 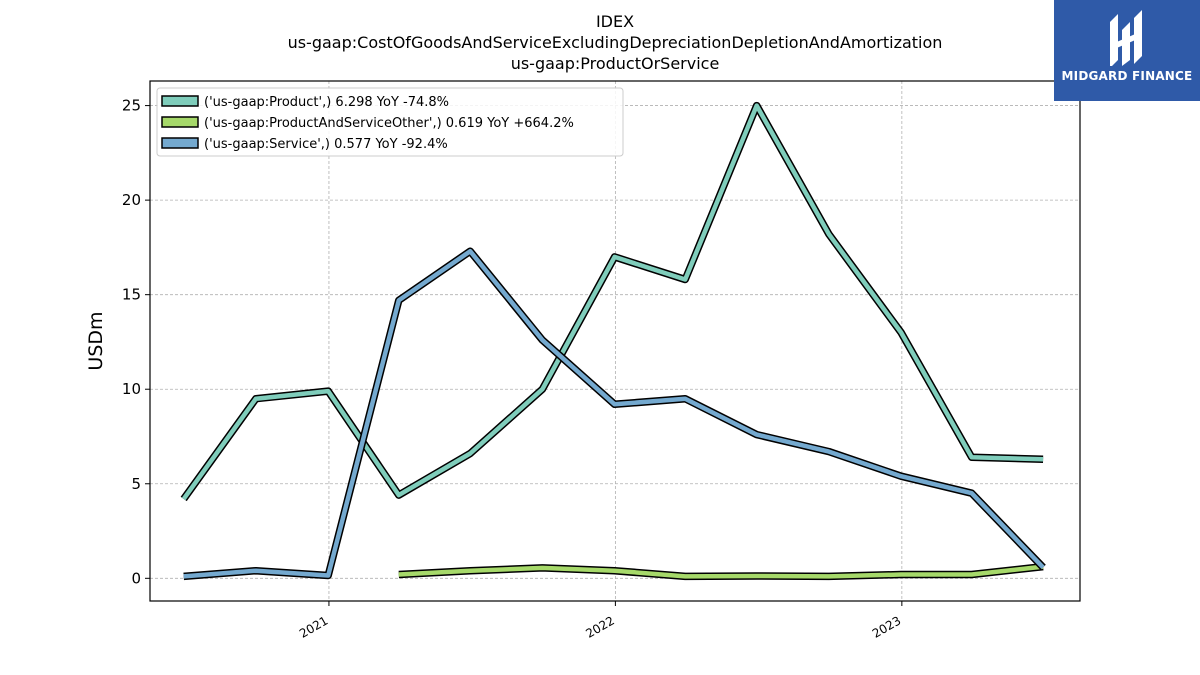 What do you see at coordinates (326, 144) in the screenshot?
I see `legend-entry: ('us-gaap:Service',) 0.577 YoY -92.4%` at bounding box center [326, 144].